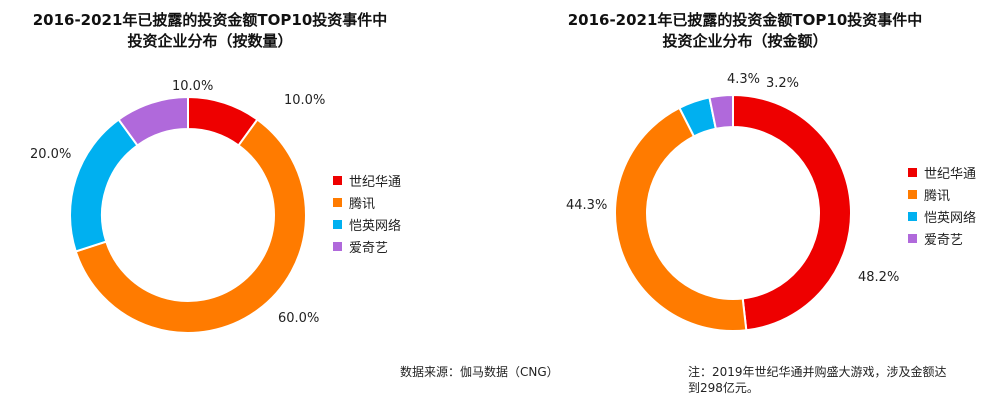 This screenshot has height=402, width=1000. Describe the element at coordinates (817, 380) in the screenshot. I see `footnote: 注：2019年世纪华通并购盛大游戏，涉及金额达到298亿元。` at that location.